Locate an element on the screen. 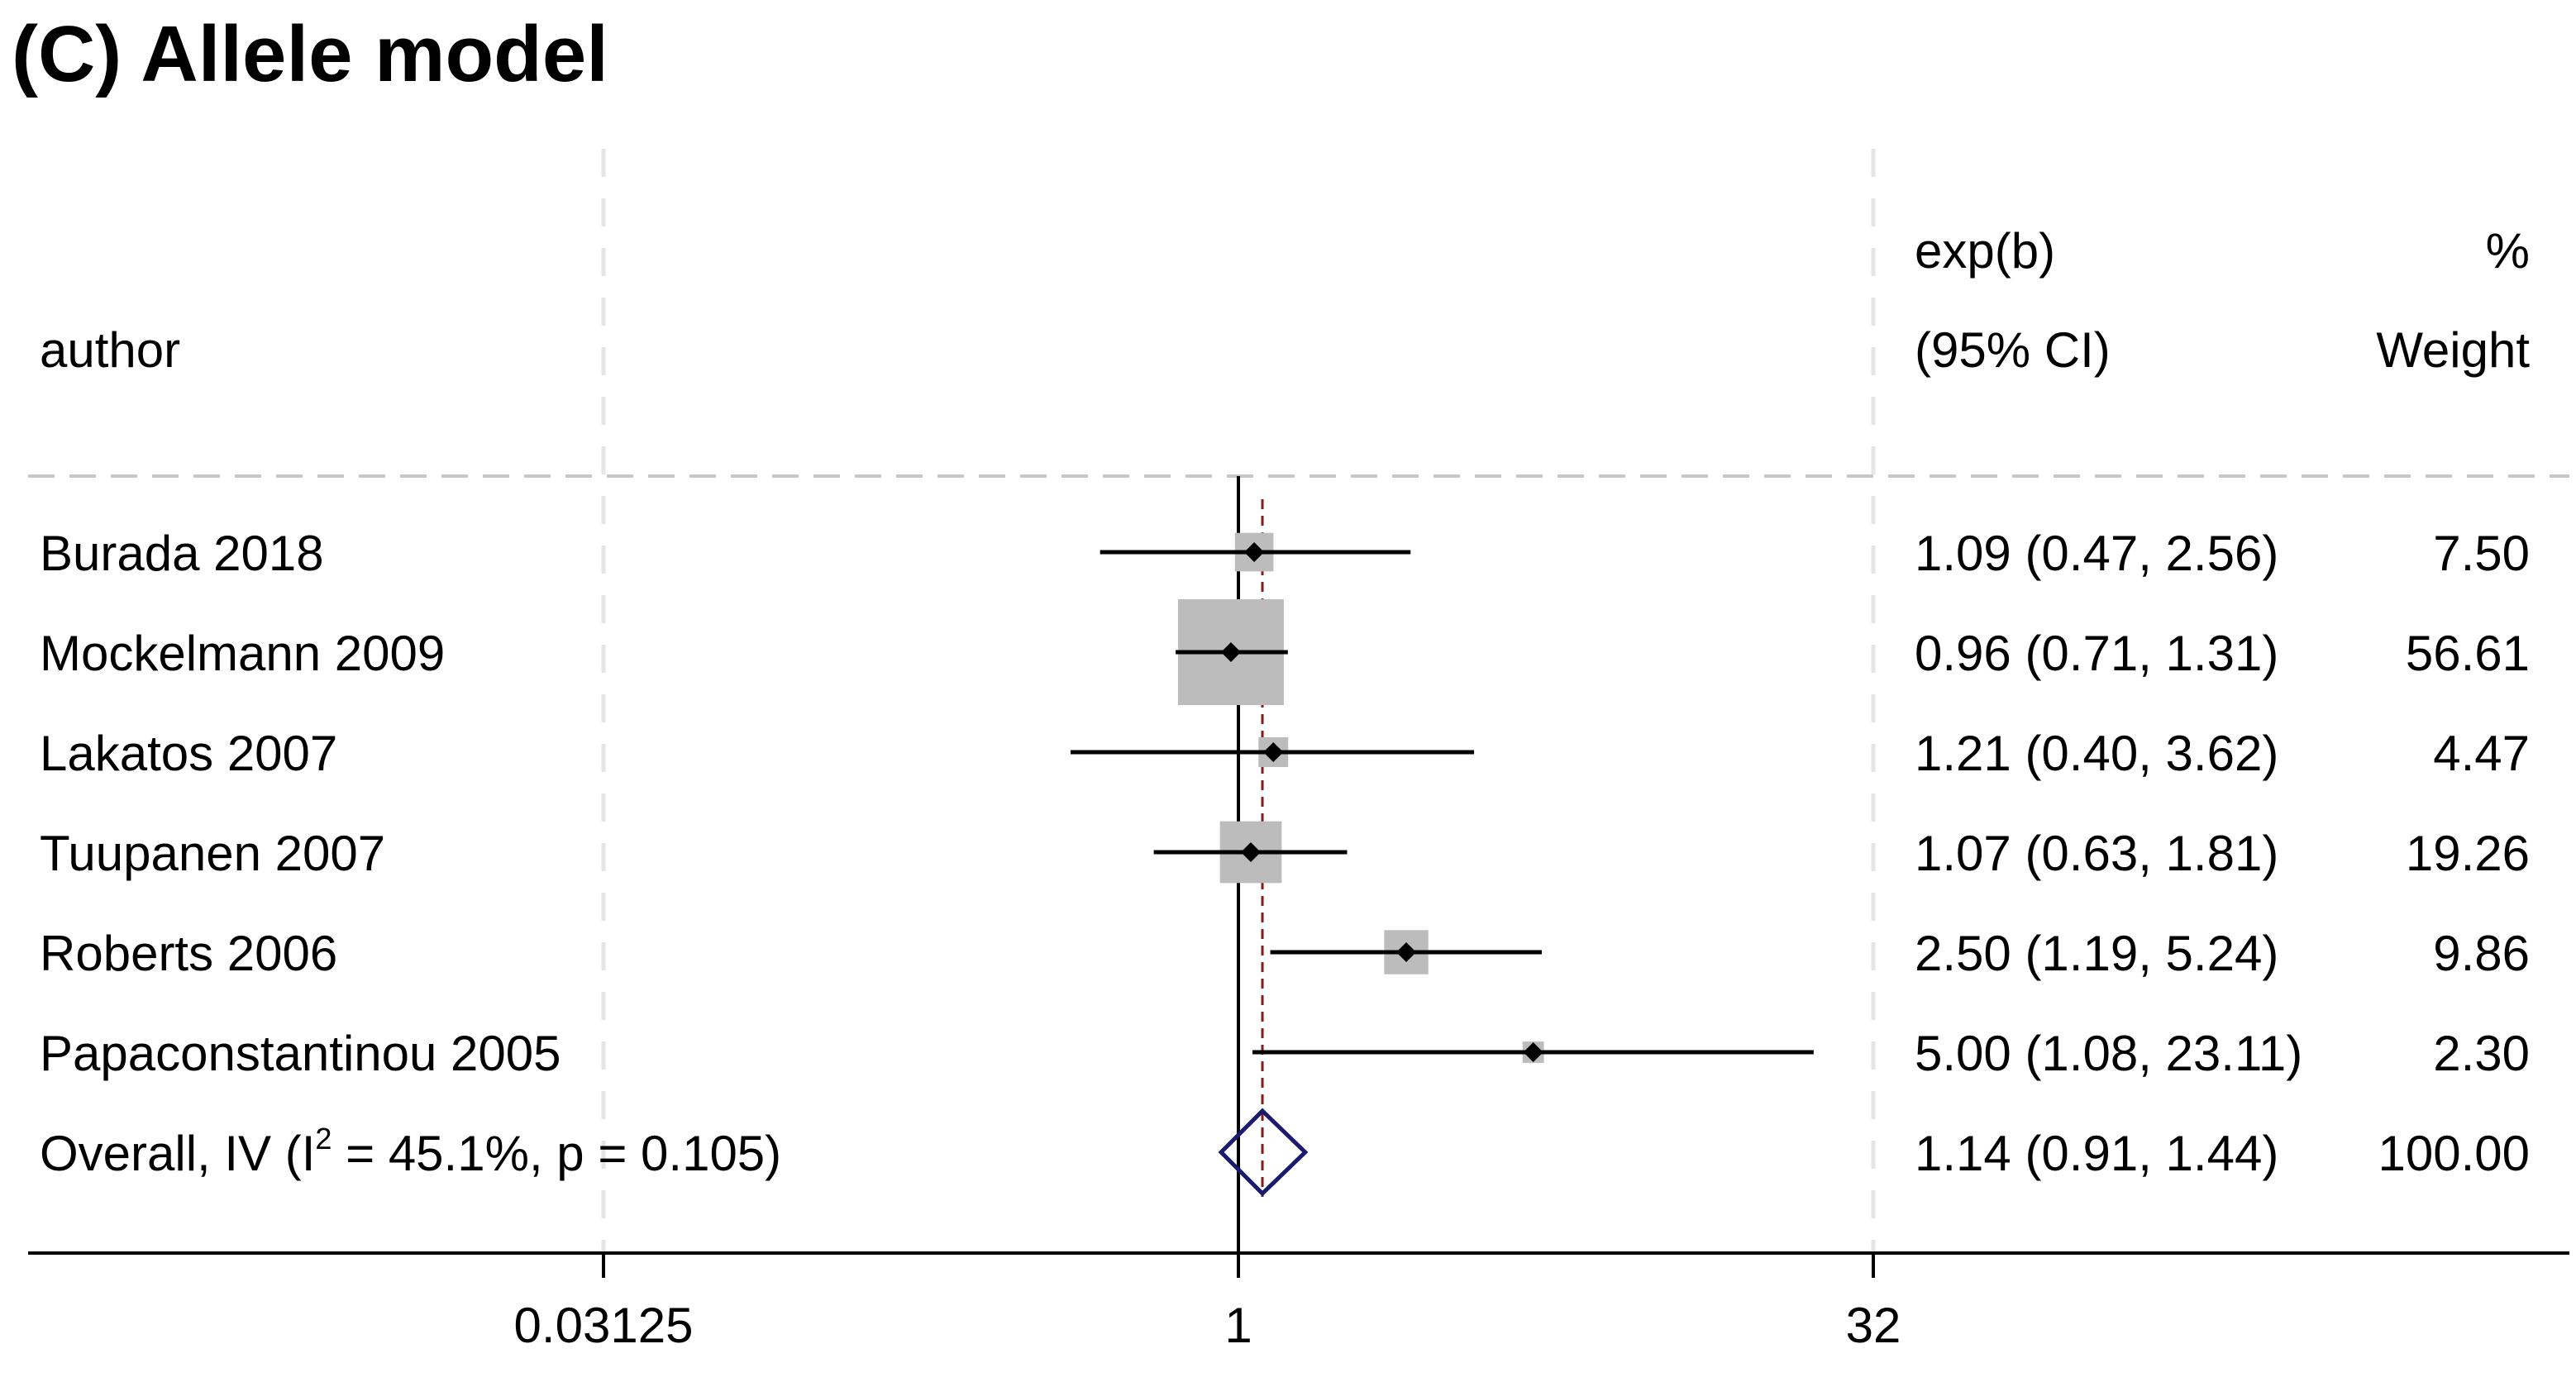 Image resolution: width=2576 pixels, height=1382 pixels. study-row: Tuupanen 2007 1.07 (0.63, 1.81) 19.26 is located at coordinates (1285, 852).